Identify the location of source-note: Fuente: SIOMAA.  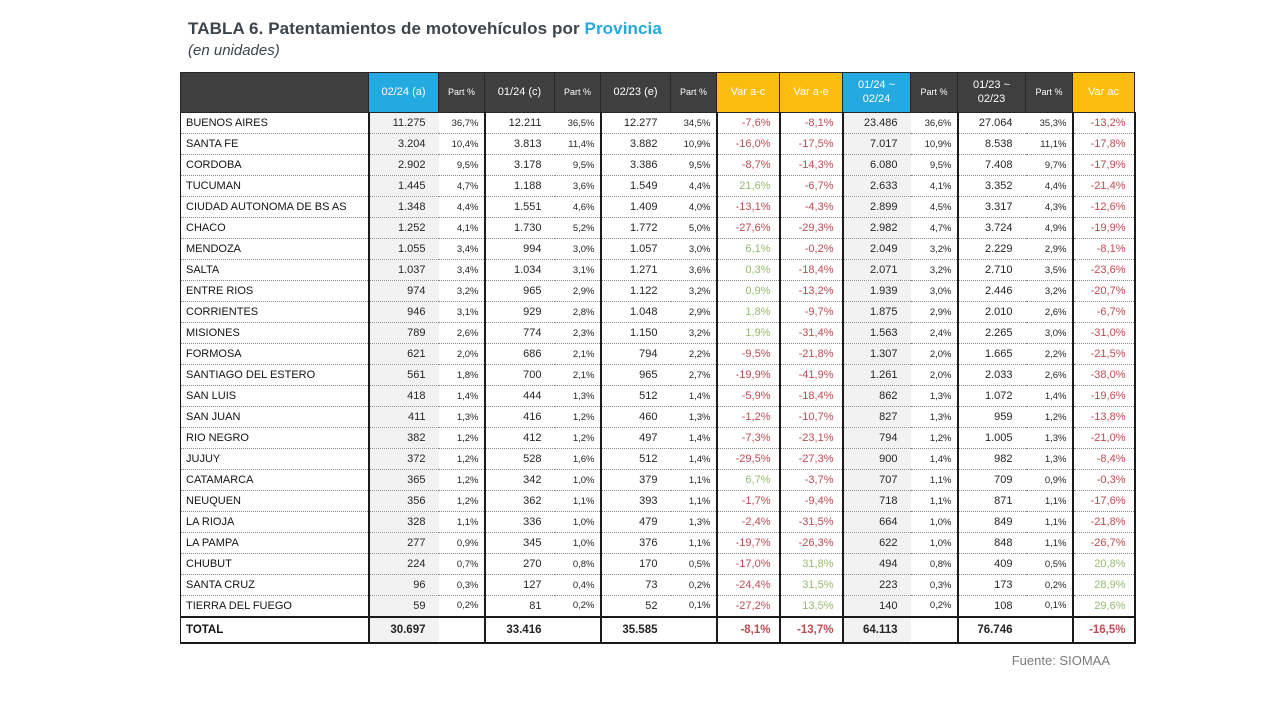
(1060, 660).